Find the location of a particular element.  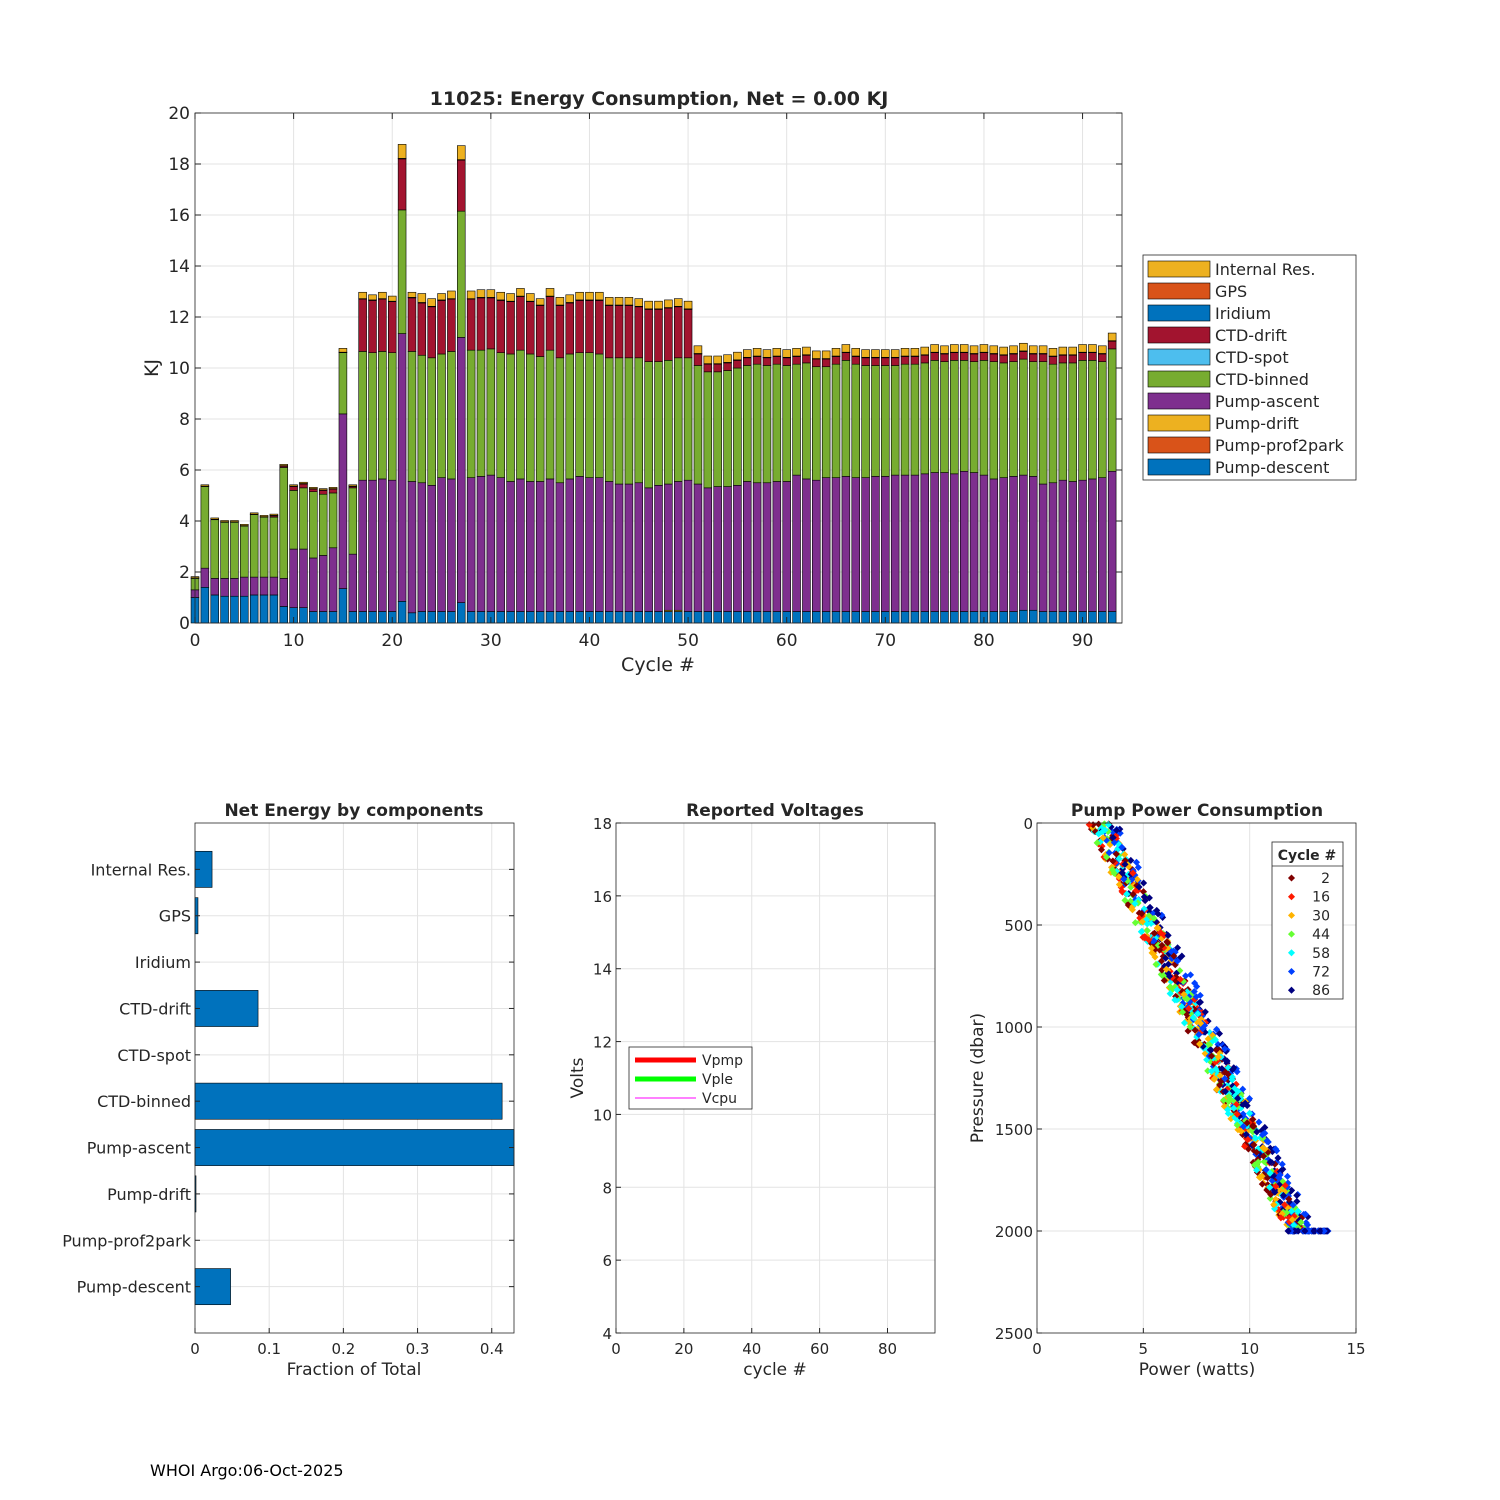

net-xtick-label: 0 is located at coordinates (195, 1349).